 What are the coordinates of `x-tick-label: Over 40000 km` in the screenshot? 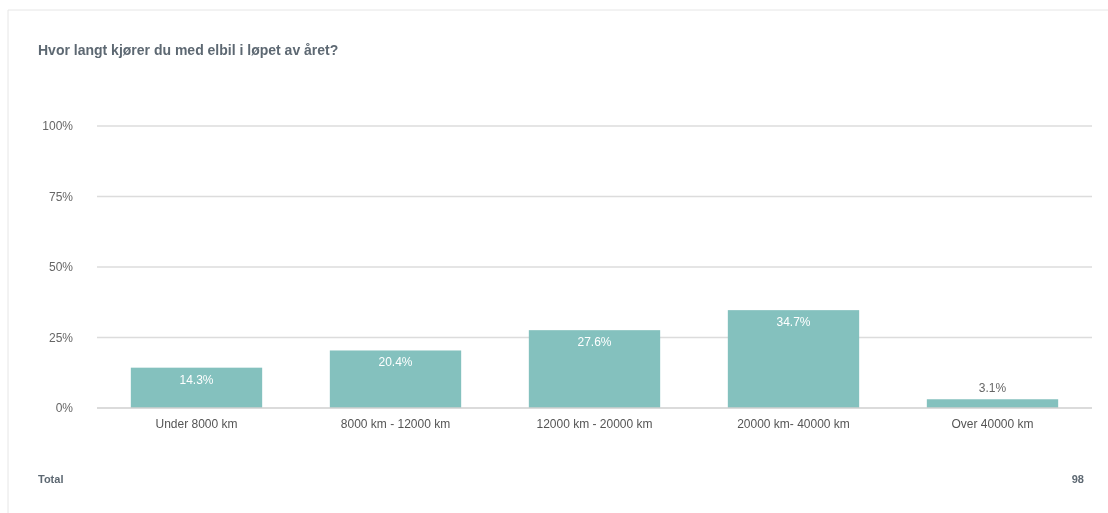 It's located at (992, 424).